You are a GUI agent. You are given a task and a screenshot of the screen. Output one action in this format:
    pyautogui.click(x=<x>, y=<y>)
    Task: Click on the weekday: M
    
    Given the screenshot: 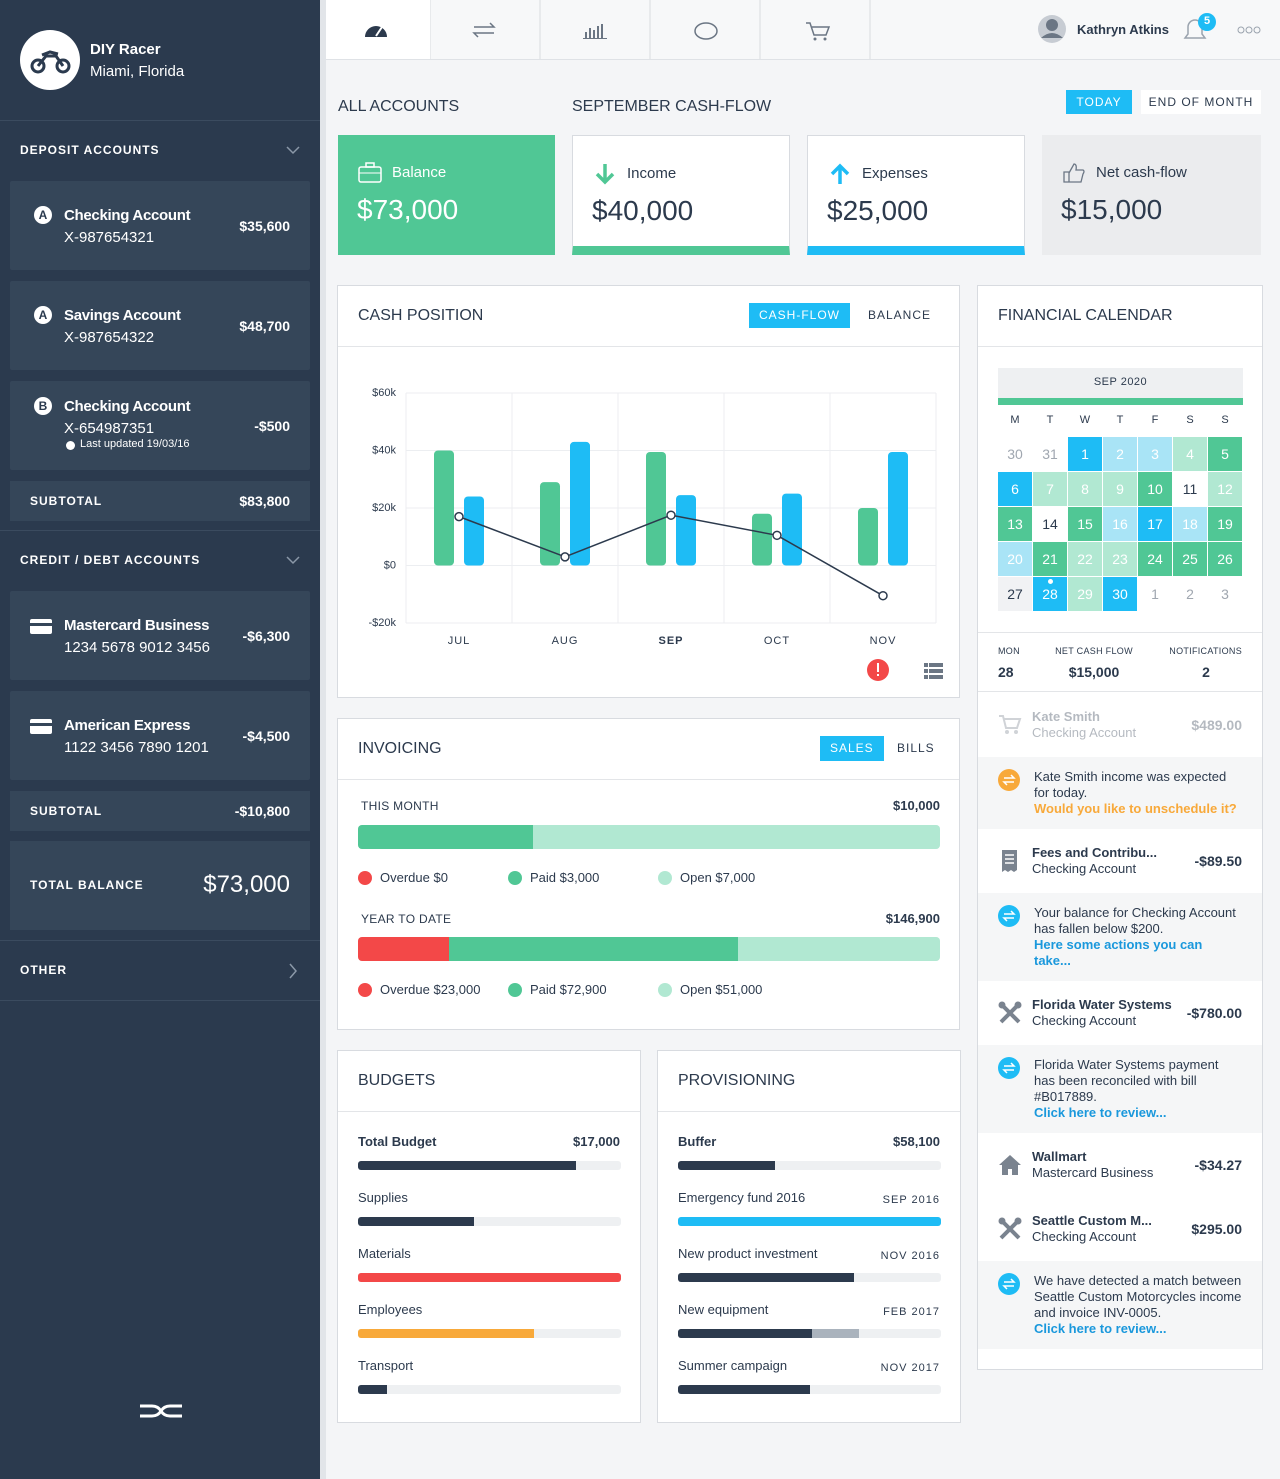 What is the action you would take?
    pyautogui.click(x=1015, y=420)
    